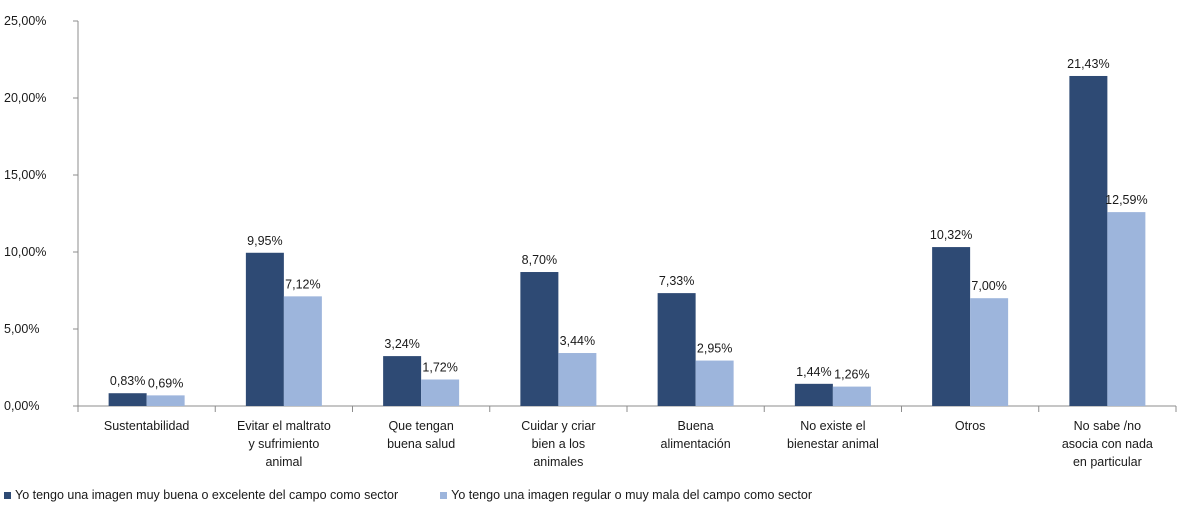  What do you see at coordinates (1088, 64) in the screenshot?
I see `data-label-series-1: 21,43%` at bounding box center [1088, 64].